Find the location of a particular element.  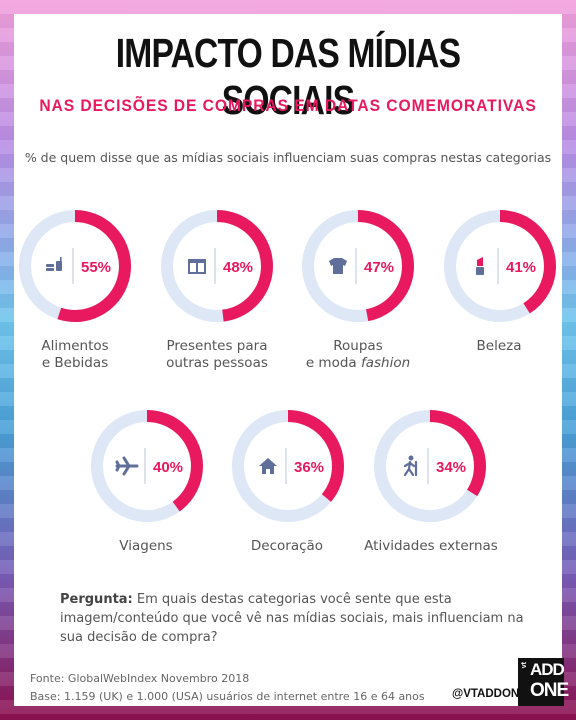

donut-decoracao: 36% is located at coordinates (288, 466).